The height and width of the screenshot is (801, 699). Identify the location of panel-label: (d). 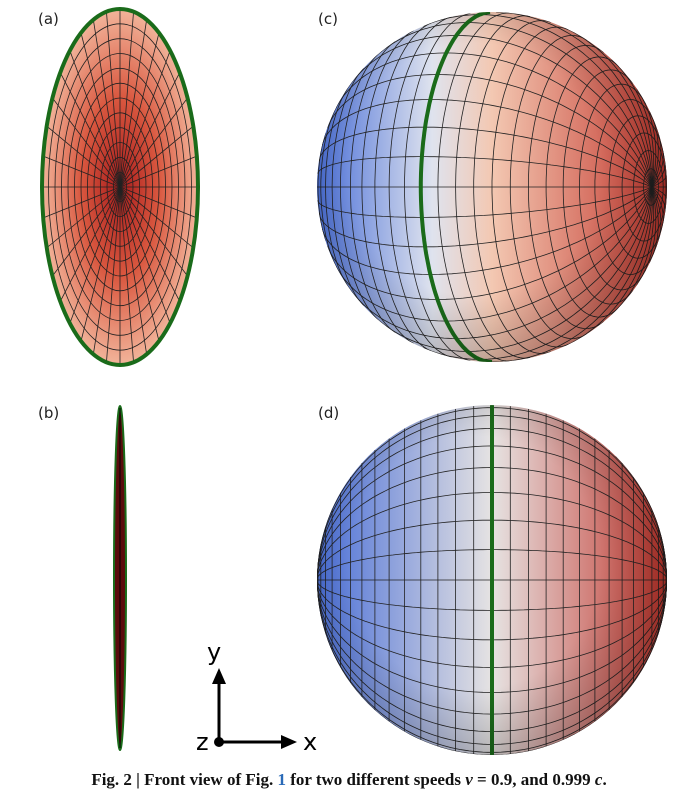
(328, 413).